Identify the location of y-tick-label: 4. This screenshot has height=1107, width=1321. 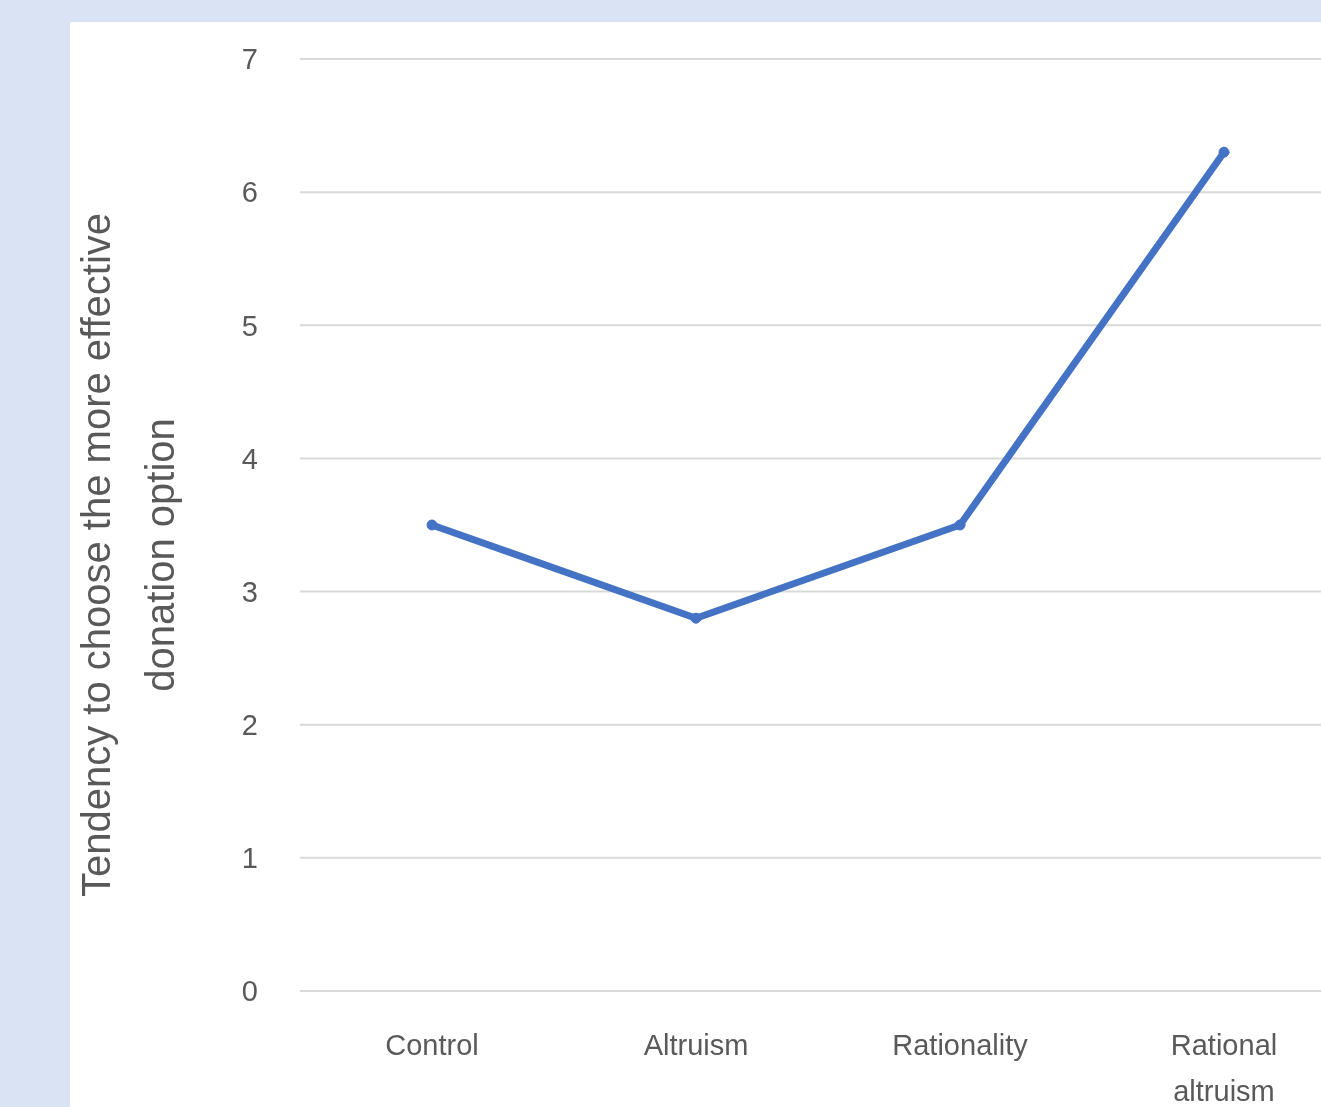
(249, 458).